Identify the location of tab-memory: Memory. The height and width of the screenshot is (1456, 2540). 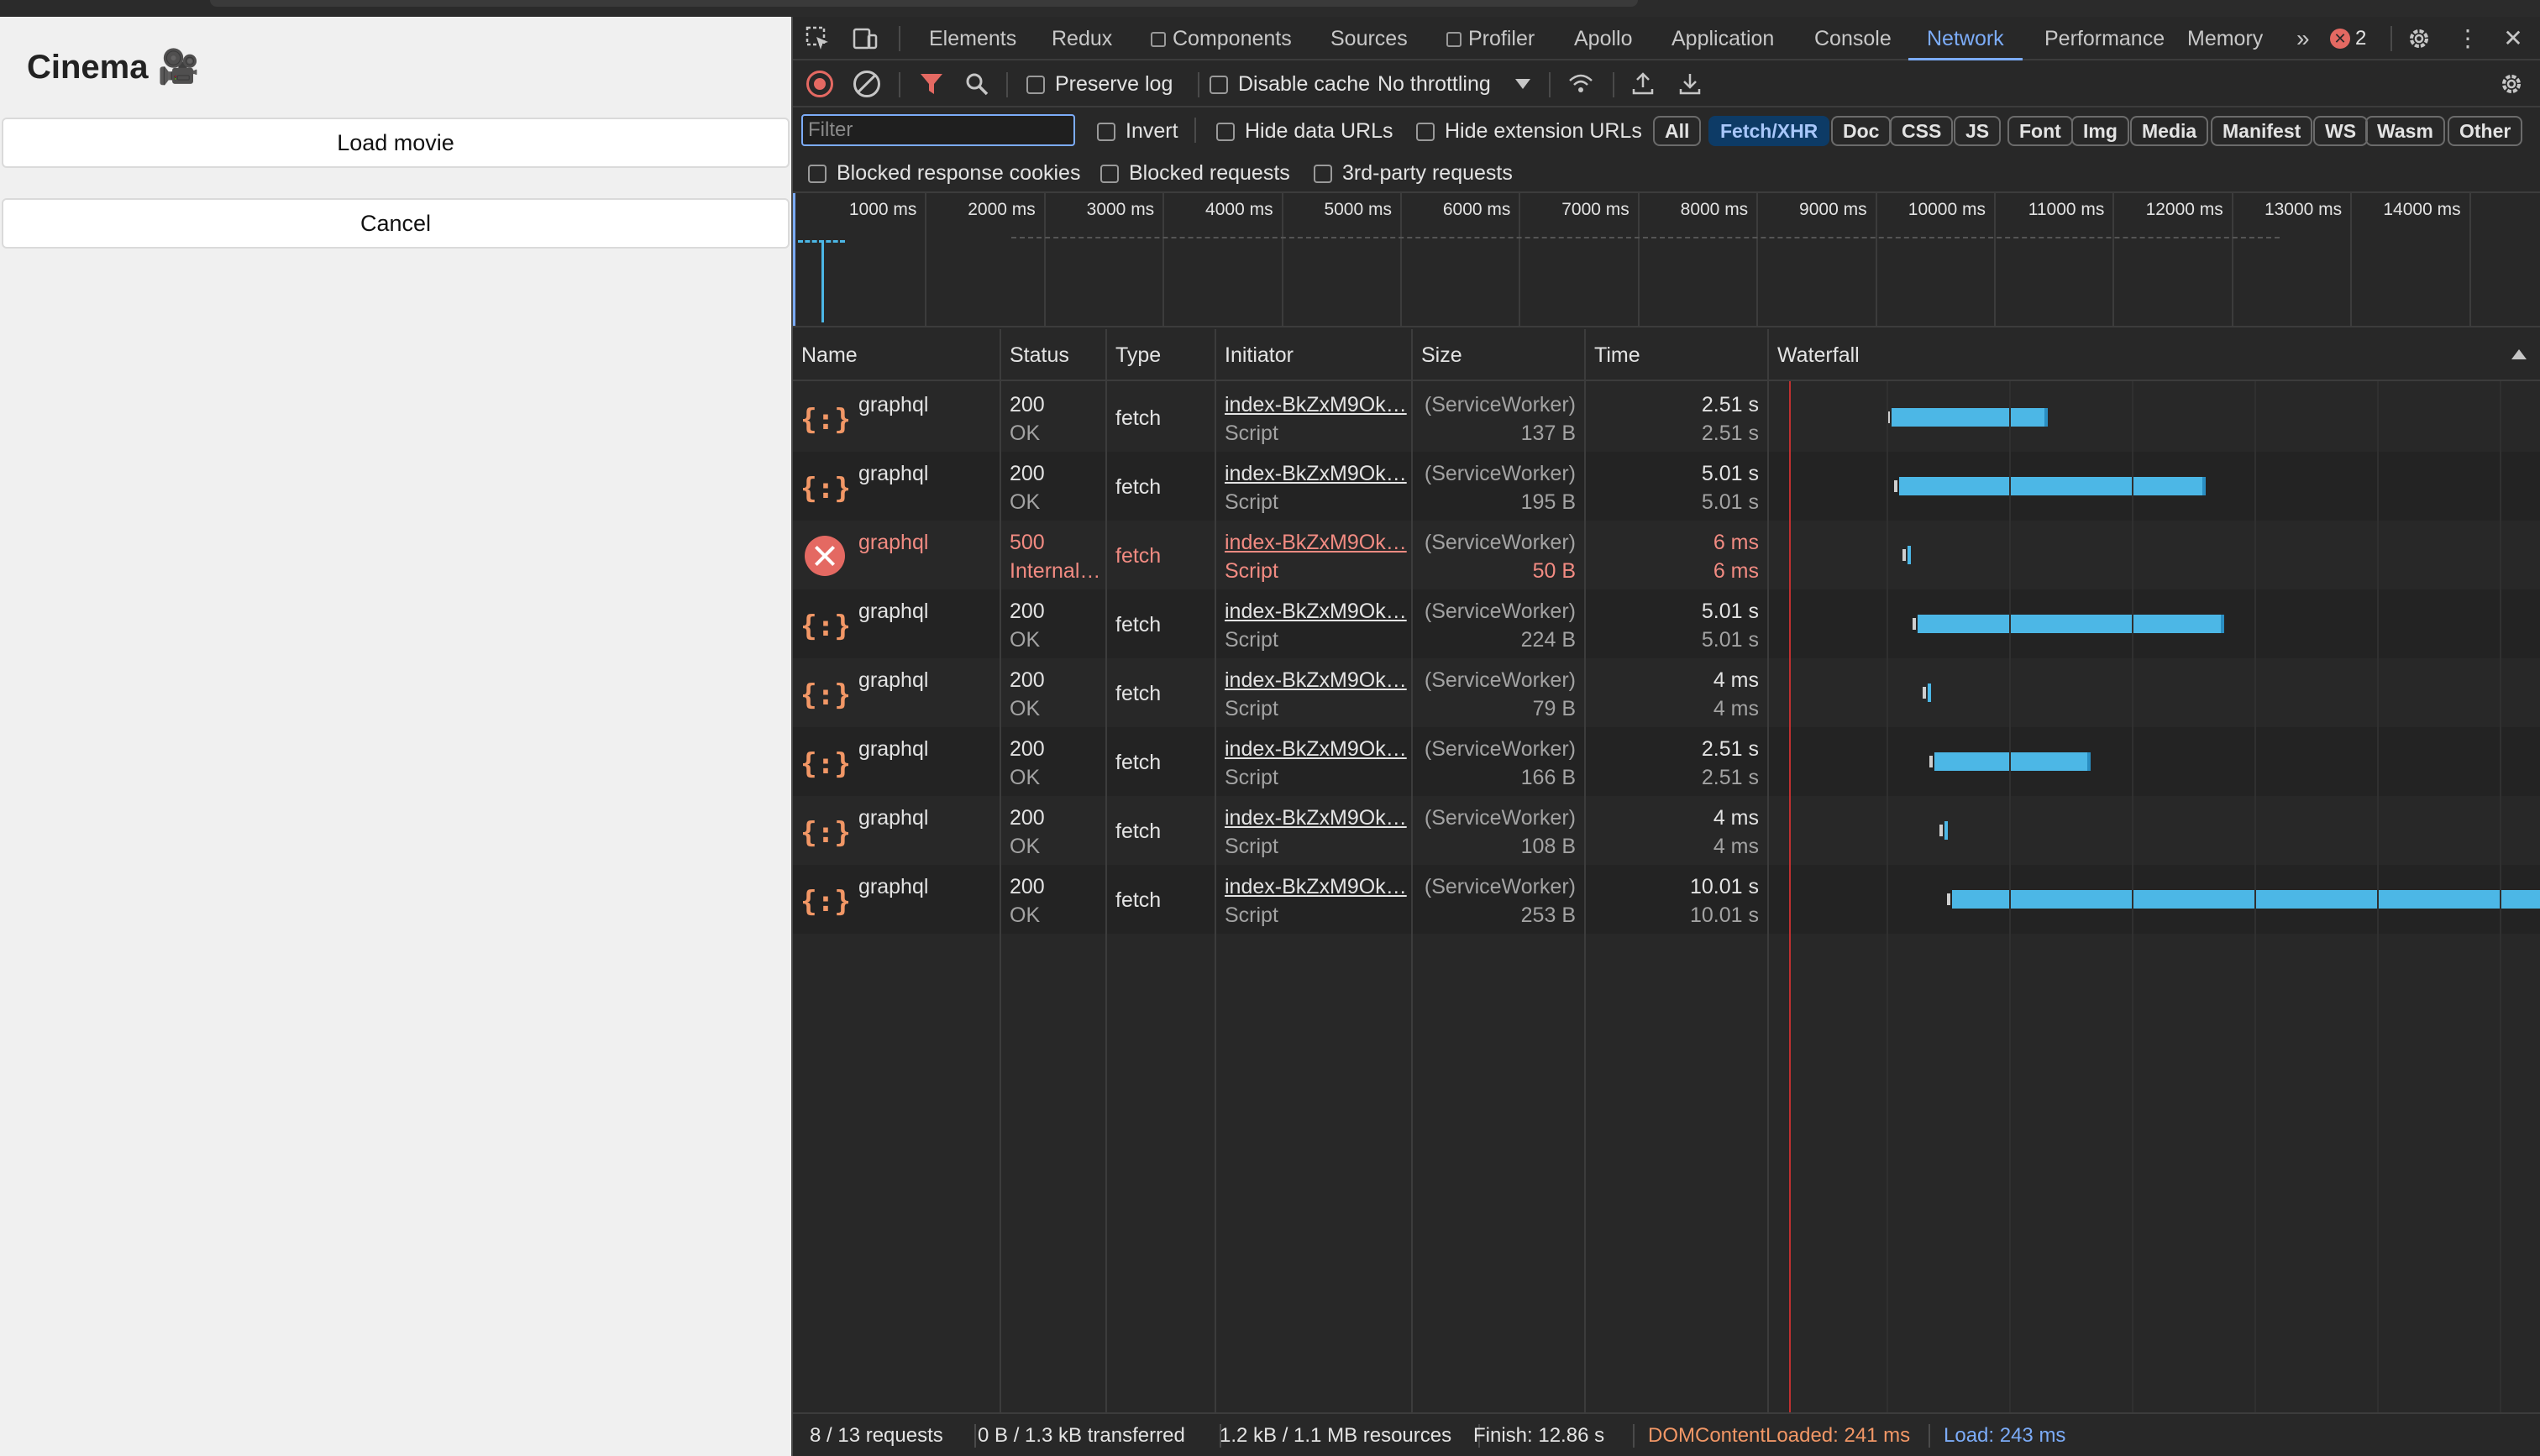
(2225, 38).